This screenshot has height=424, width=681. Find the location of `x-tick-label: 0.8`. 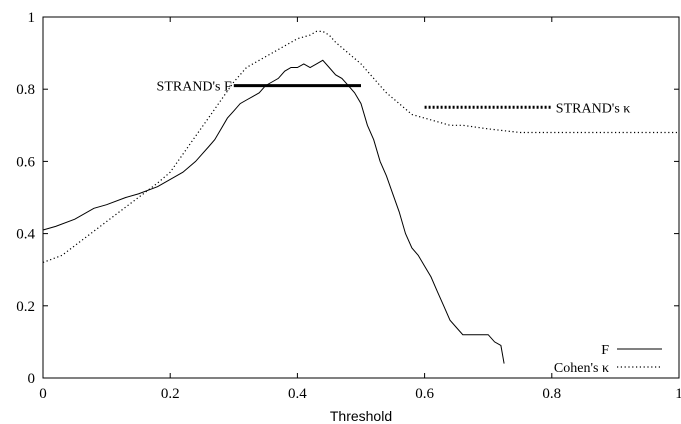

x-tick-label: 0.8 is located at coordinates (551, 394).